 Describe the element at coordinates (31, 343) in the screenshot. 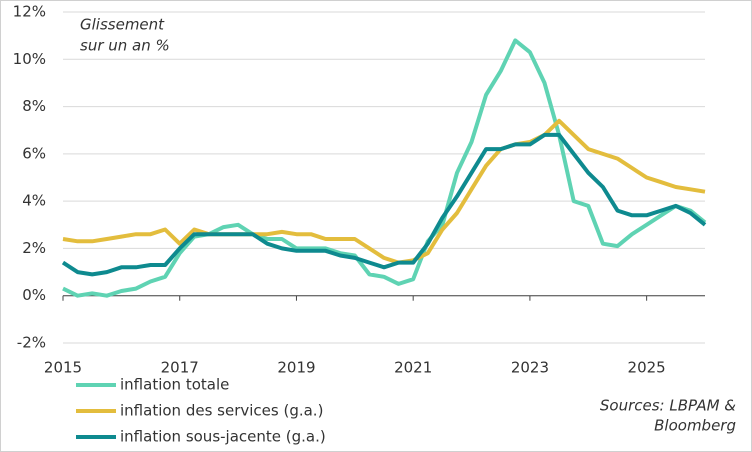

I see `y-tick-label: -2%` at that location.